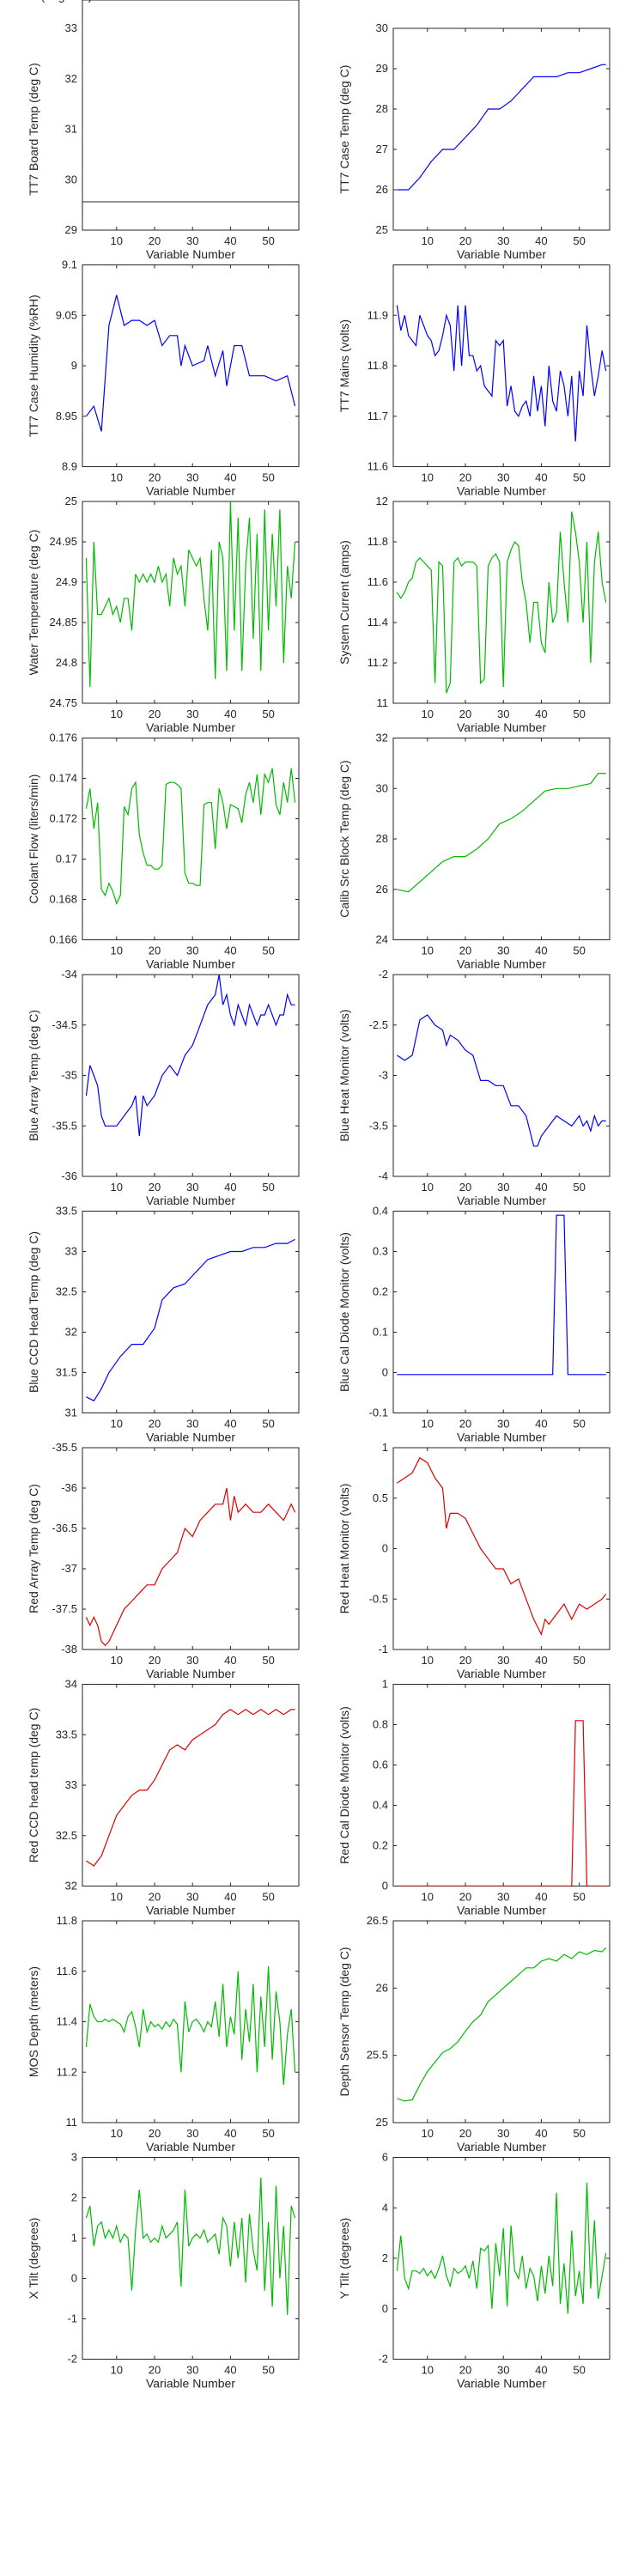 This screenshot has height=2576, width=644. What do you see at coordinates (344, 1785) in the screenshot?
I see `y-axis-label: Red Cal Diode Monitor (volts)` at bounding box center [344, 1785].